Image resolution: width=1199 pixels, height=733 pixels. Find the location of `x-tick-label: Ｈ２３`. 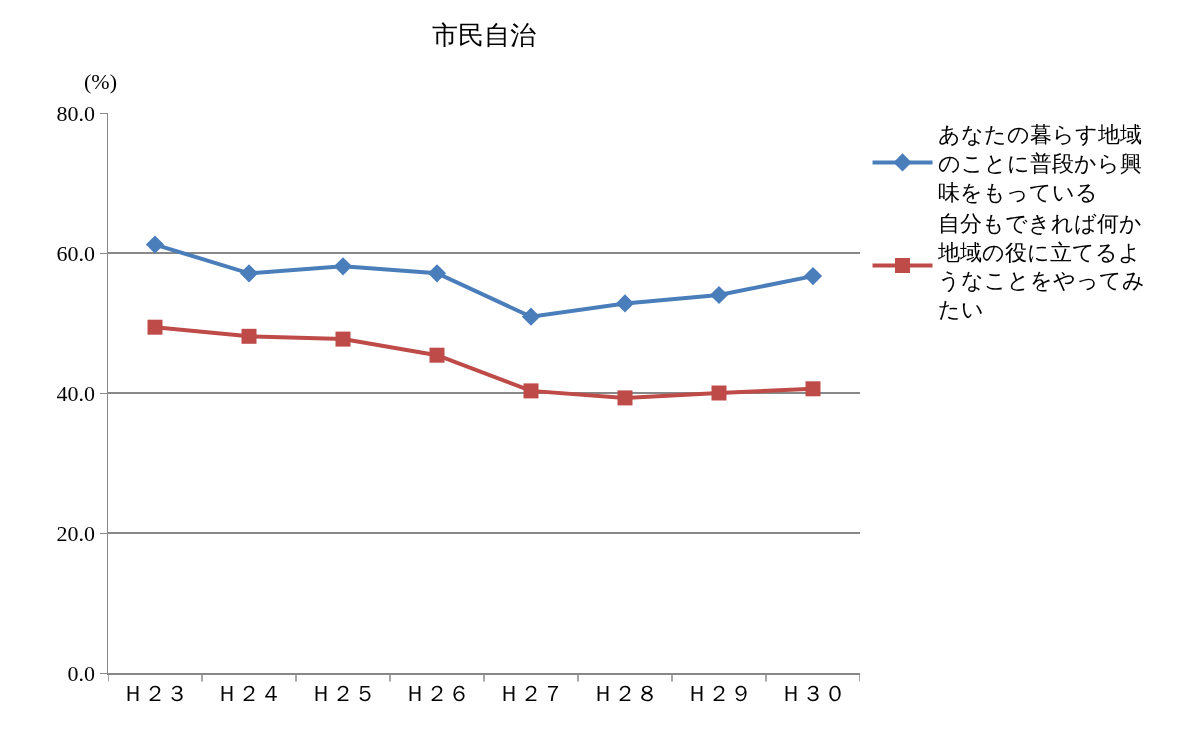

x-tick-label: Ｈ２３ is located at coordinates (155, 693).